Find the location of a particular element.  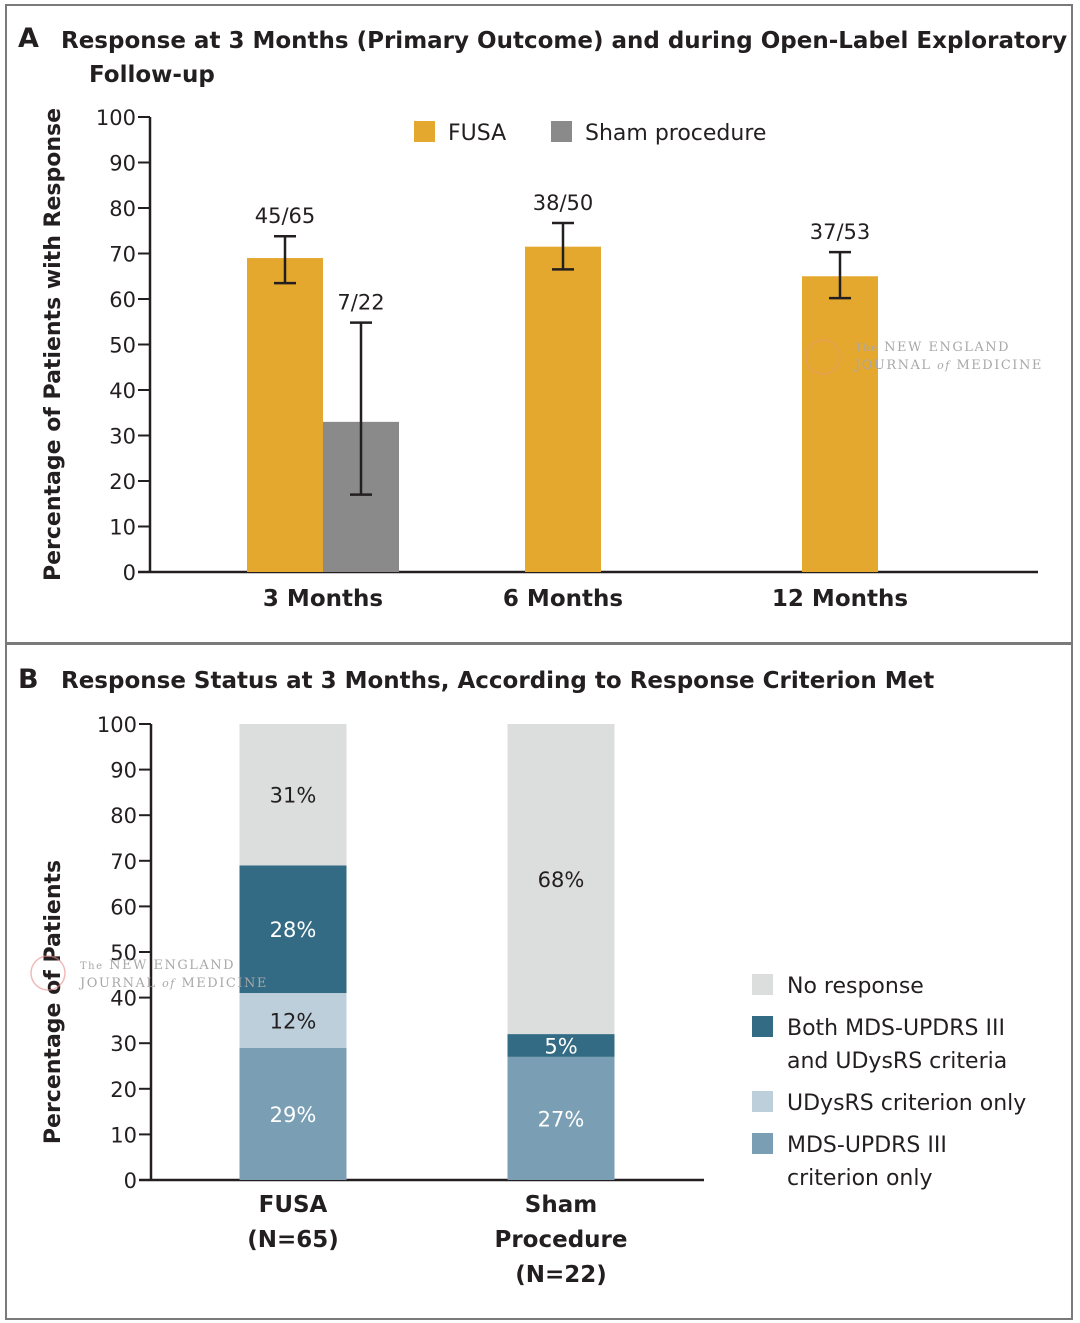

segment-label: 68% is located at coordinates (561, 880).